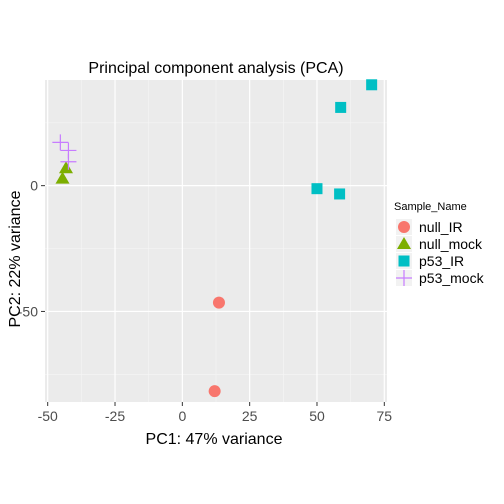 This screenshot has width=504, height=504. What do you see at coordinates (214, 439) in the screenshot?
I see `x-axis-title: PC1: 47% variance` at bounding box center [214, 439].